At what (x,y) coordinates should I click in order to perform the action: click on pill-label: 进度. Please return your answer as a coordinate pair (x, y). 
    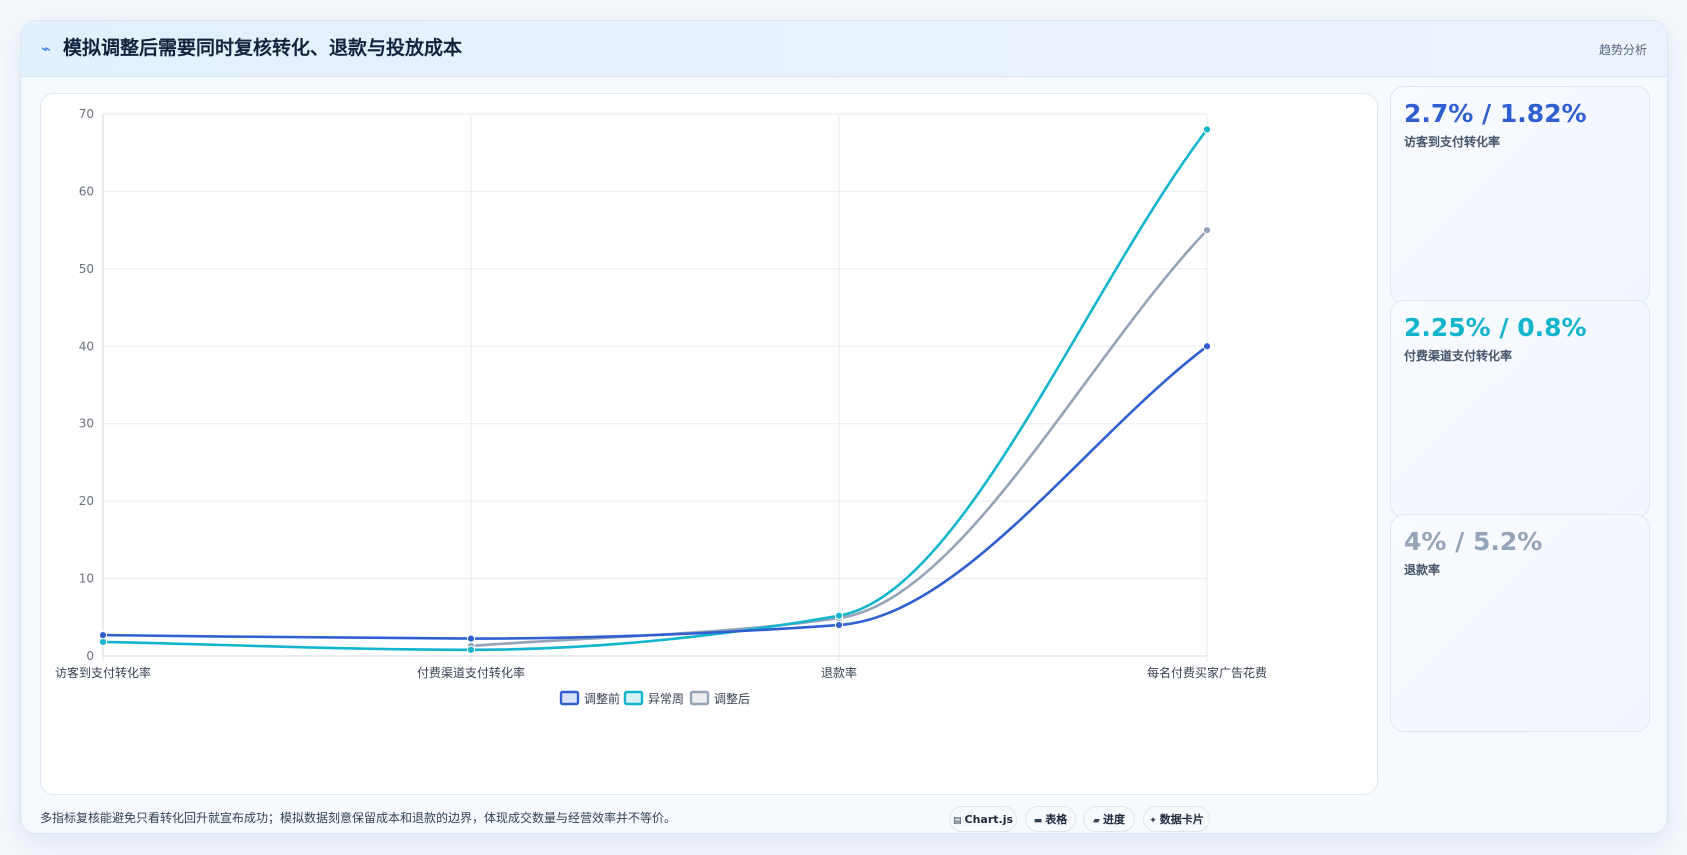
    Looking at the image, I should click on (1113, 819).